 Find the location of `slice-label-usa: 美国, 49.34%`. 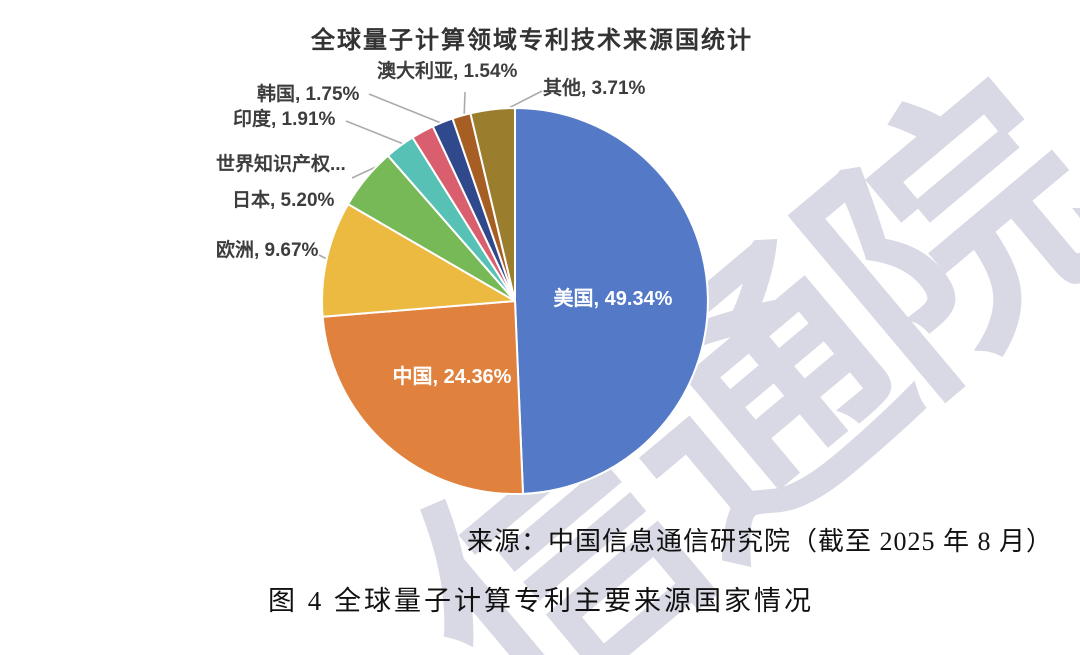

slice-label-usa: 美国, 49.34% is located at coordinates (613, 299).